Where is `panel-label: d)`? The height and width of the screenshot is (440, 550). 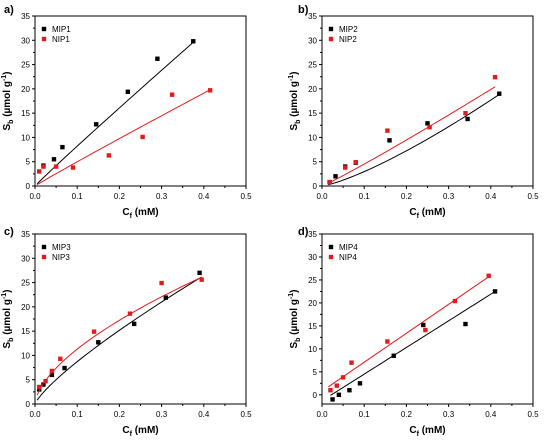 panel-label: d) is located at coordinates (303, 232).